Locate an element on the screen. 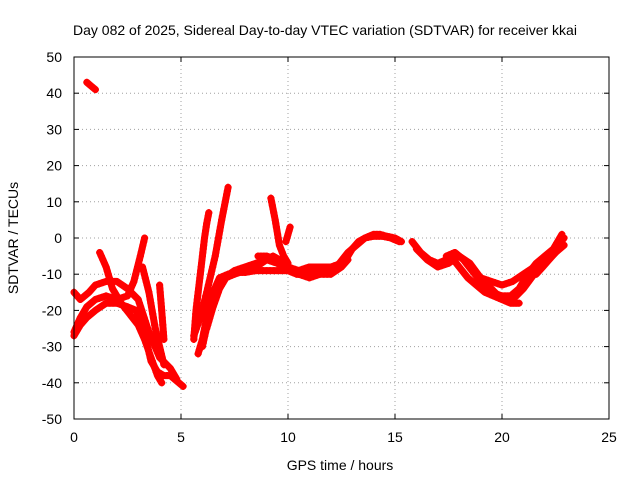 The width and height of the screenshot is (640, 480). x-tick-label: 10 is located at coordinates (288, 437).